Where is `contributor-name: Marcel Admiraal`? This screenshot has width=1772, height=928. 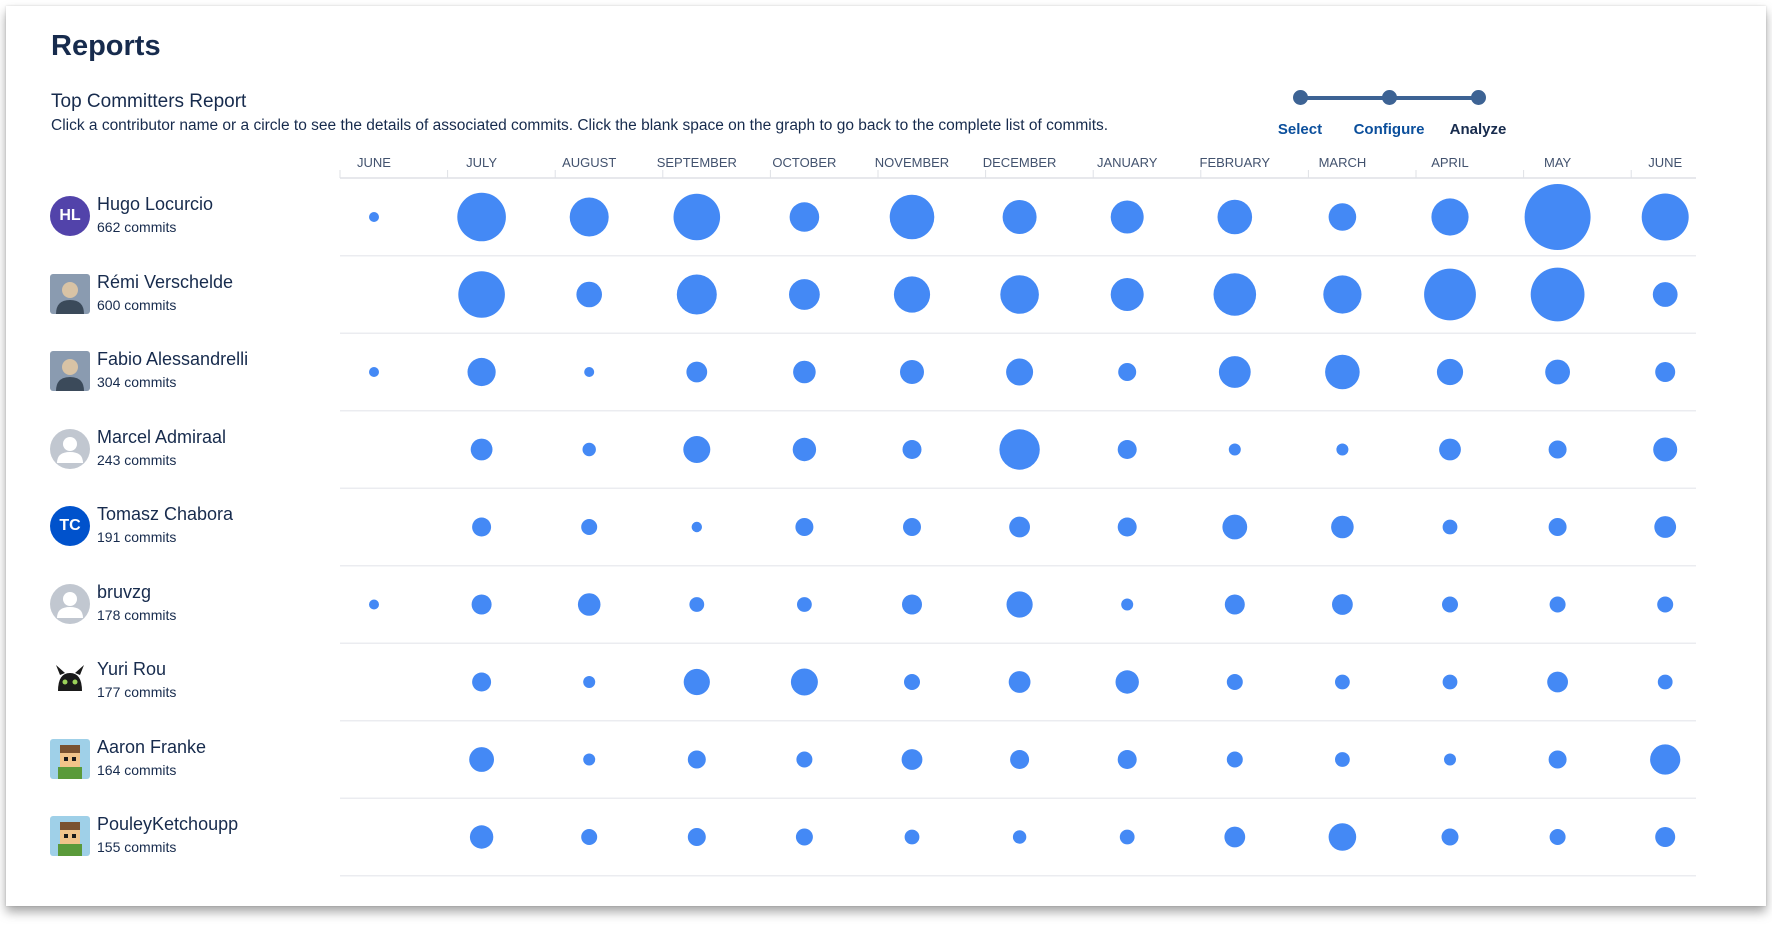
contributor-name: Marcel Admiraal is located at coordinates (162, 436).